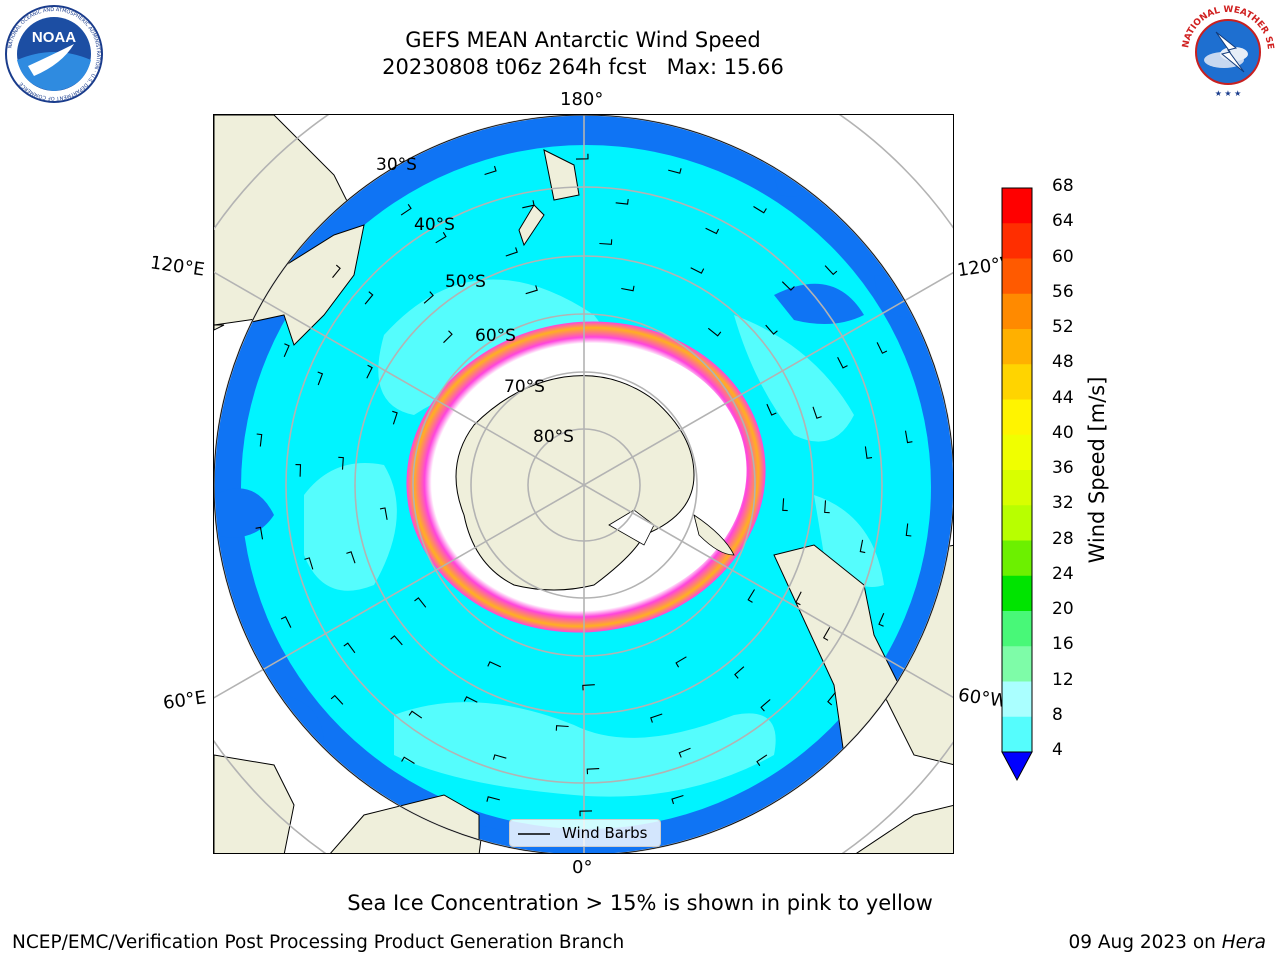 This screenshot has height=960, width=1280. What do you see at coordinates (582, 99) in the screenshot?
I see `lon-label-180: 180°` at bounding box center [582, 99].